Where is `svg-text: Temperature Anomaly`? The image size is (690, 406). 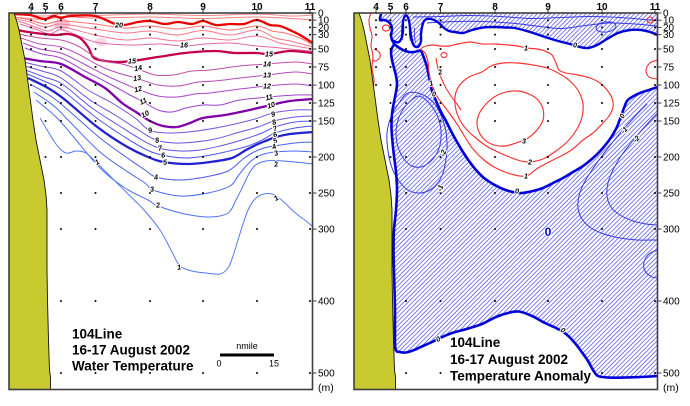 svg-text: Temperature Anomaly is located at coordinates (521, 376).